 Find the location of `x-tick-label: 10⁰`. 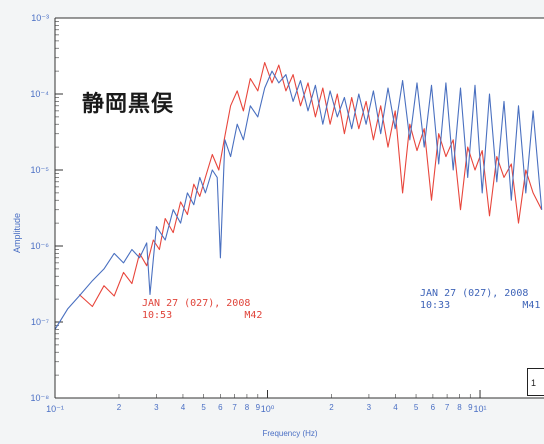

x-tick-label: 10⁰ is located at coordinates (268, 409).